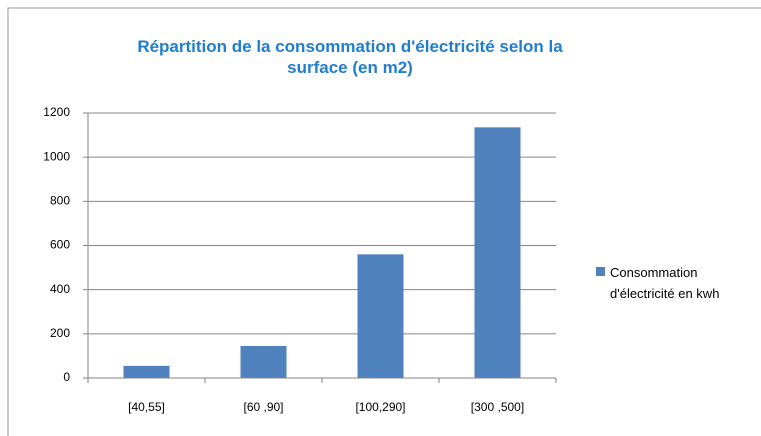 The image size is (761, 436). Describe the element at coordinates (56, 156) in the screenshot. I see `y-tick-label: 1000` at that location.